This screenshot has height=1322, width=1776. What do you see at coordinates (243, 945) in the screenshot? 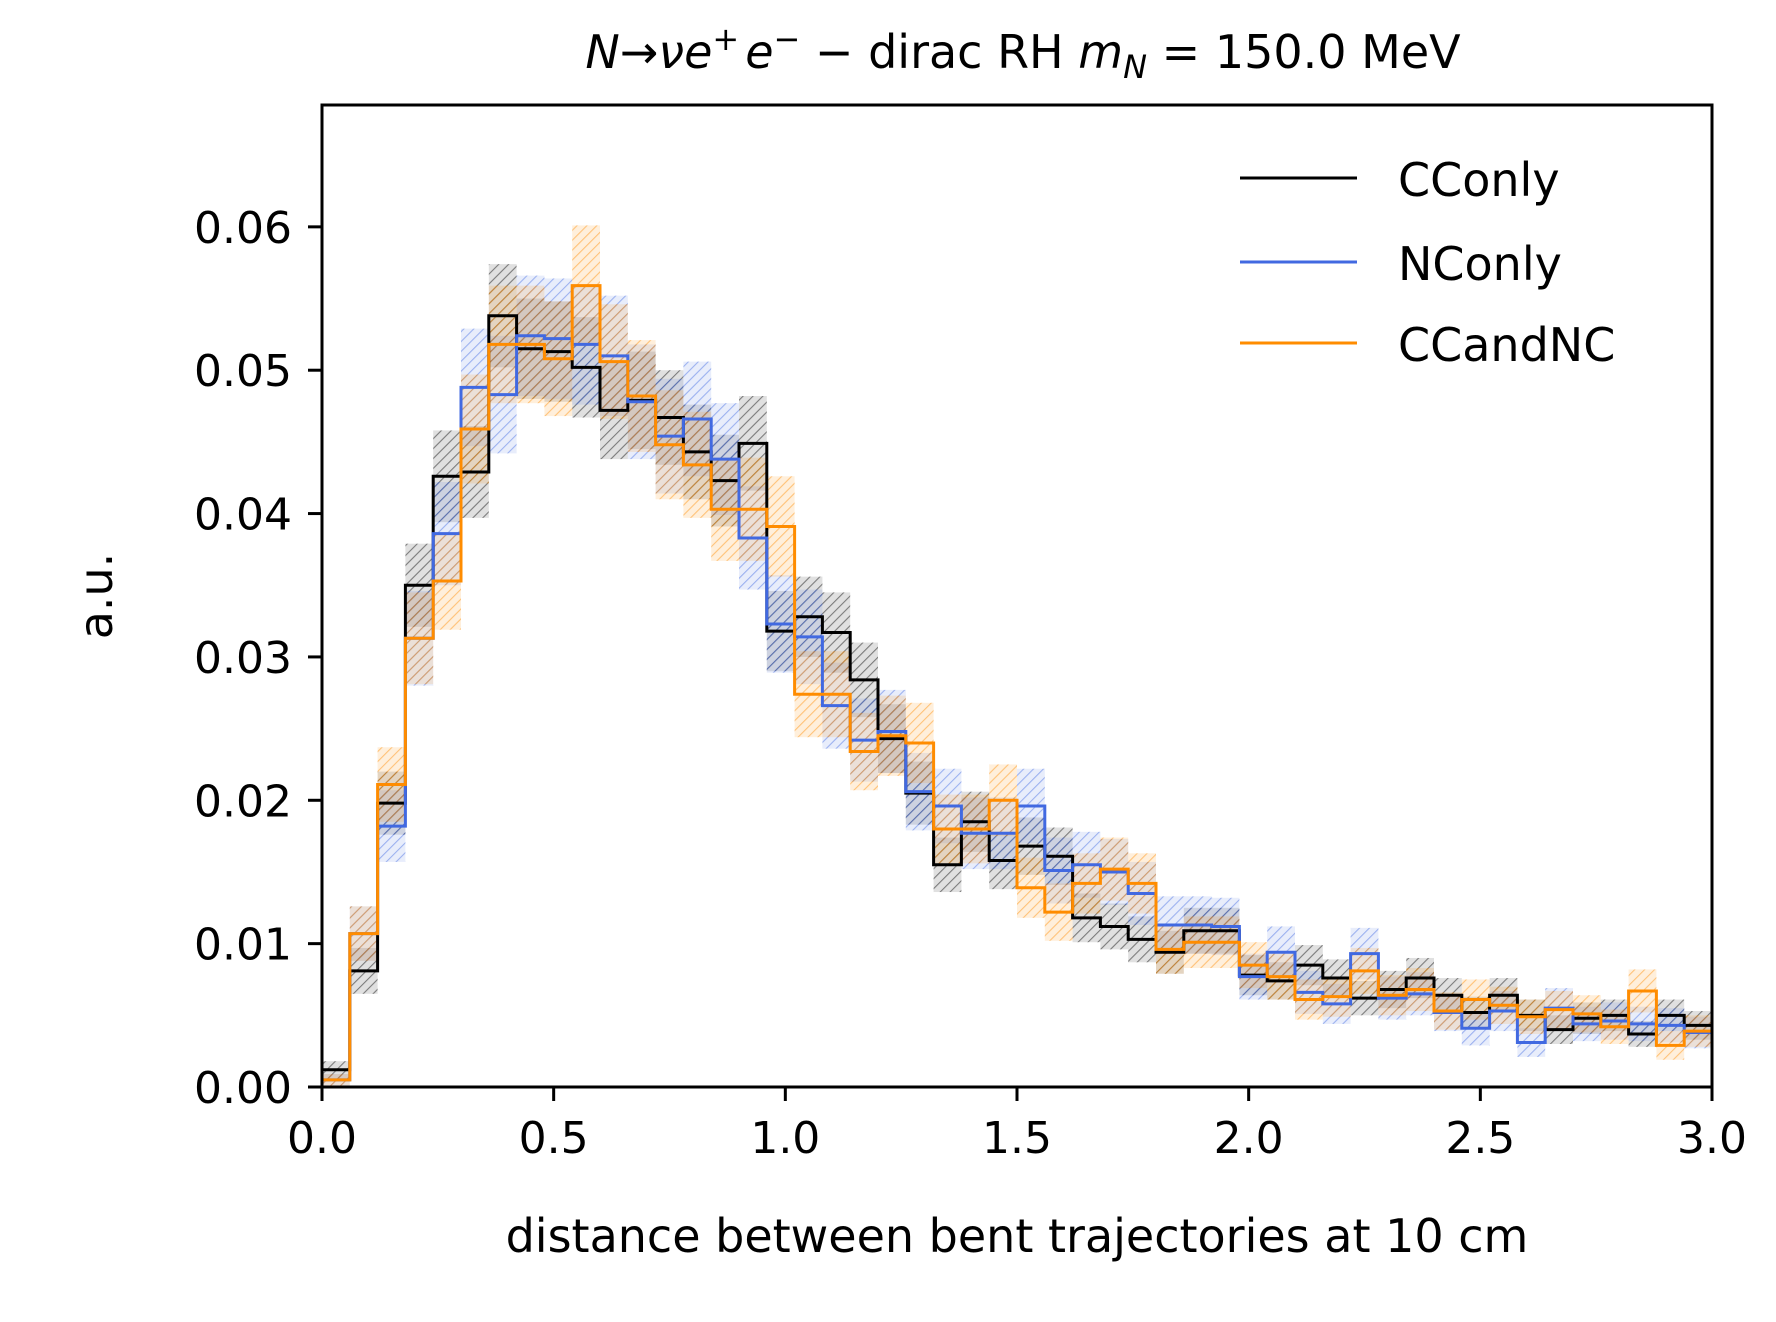
I see `y-tick-label: 0.01` at bounding box center [243, 945].